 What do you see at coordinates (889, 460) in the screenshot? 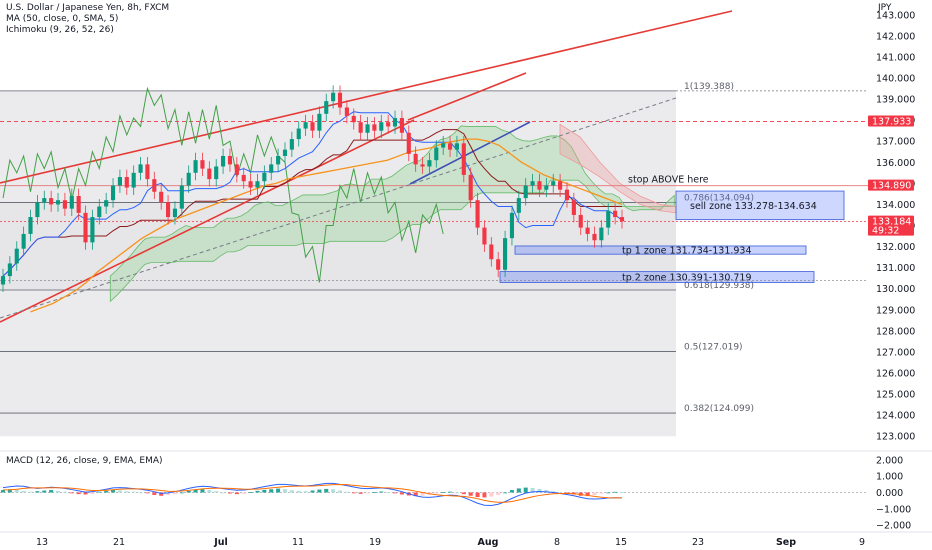
I see `macd-tick: 2.000` at bounding box center [889, 460].